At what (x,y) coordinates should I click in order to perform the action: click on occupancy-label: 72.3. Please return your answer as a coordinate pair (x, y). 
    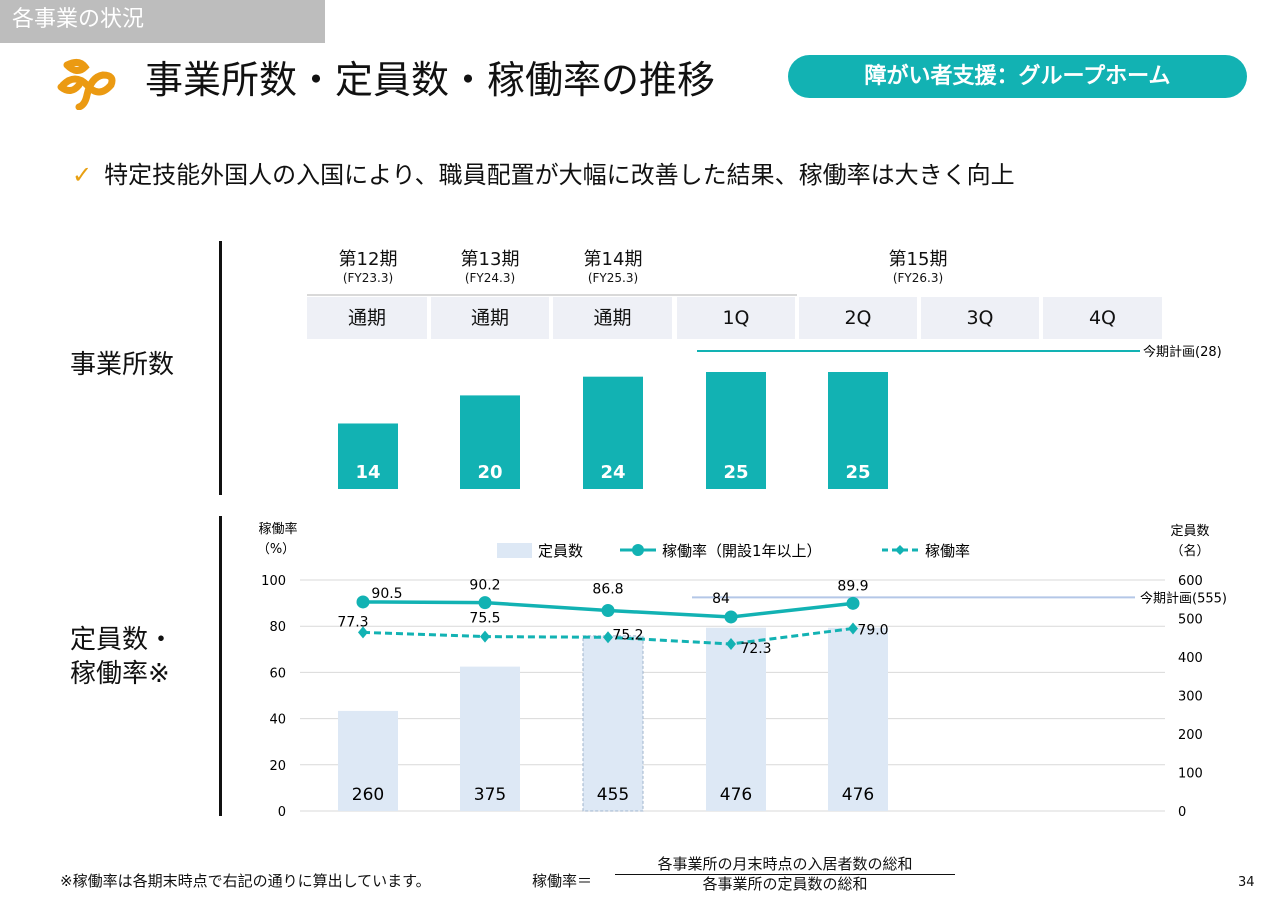
    Looking at the image, I should click on (755, 649).